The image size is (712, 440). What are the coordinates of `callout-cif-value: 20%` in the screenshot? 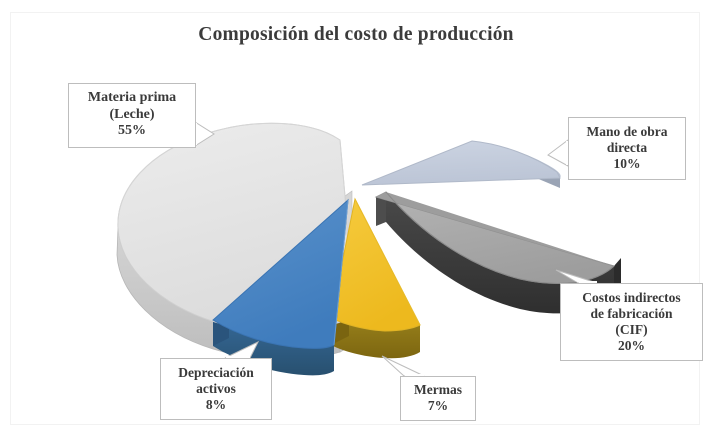 It's located at (631, 345).